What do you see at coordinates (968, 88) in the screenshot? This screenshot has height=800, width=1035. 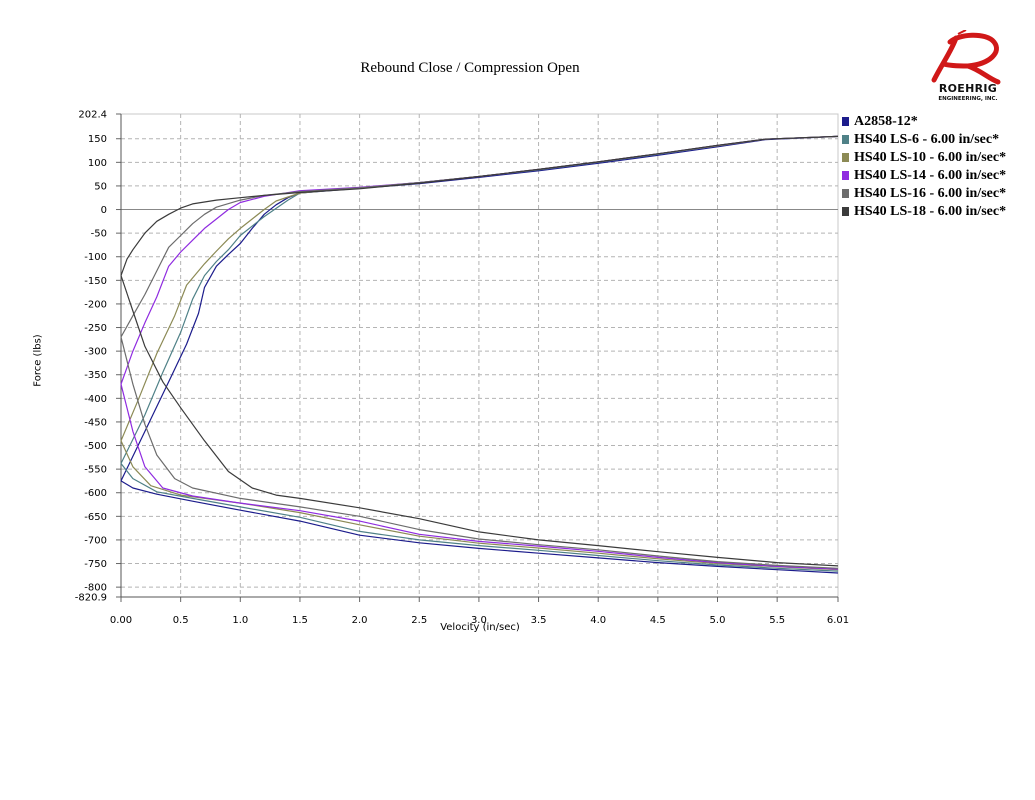 I see `logo-wordmark: ROEHRIG` at bounding box center [968, 88].